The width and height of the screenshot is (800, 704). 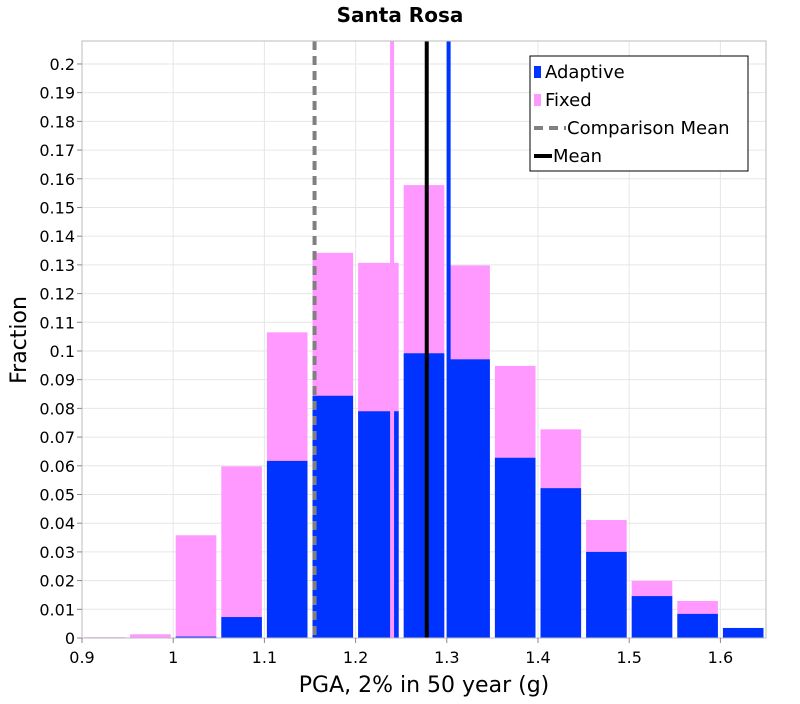 What do you see at coordinates (57, 437) in the screenshot?
I see `y-tick-label: 0.07` at bounding box center [57, 437].